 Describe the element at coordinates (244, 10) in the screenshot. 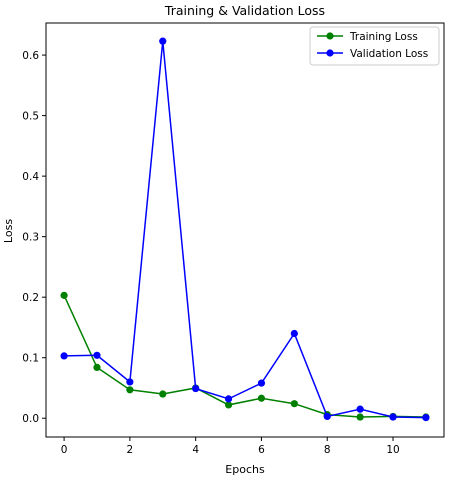

I see `chart-title: Training & Validation Loss` at that location.